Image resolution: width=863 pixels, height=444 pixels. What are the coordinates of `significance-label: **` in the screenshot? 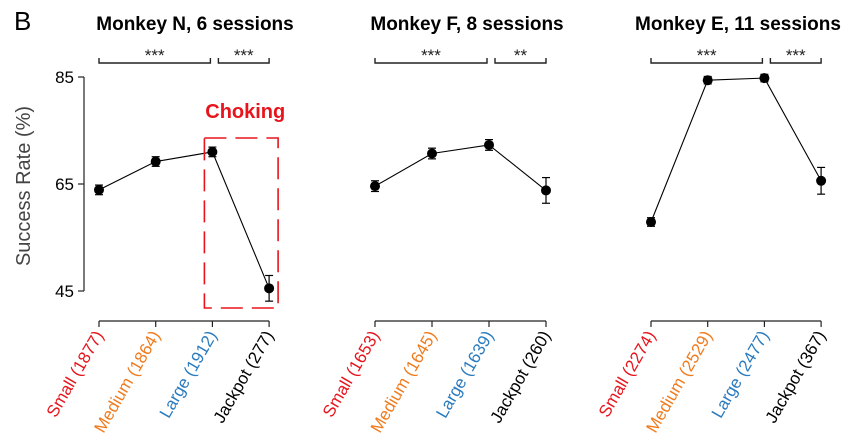 It's located at (521, 55).